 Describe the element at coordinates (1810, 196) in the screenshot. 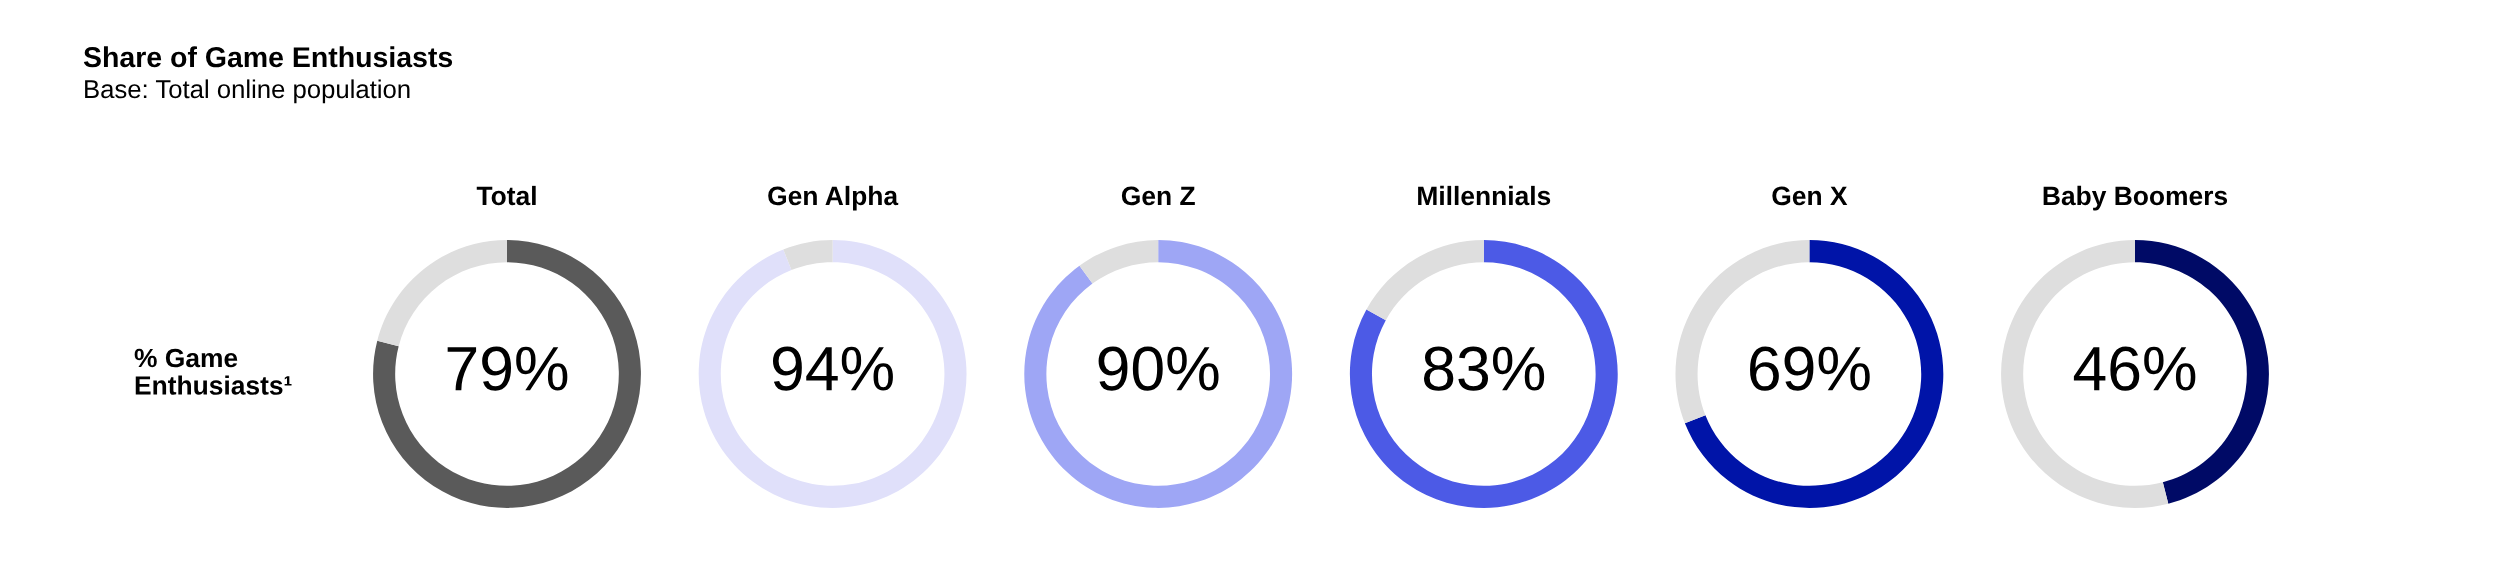

I see `chart-title: Gen X` at that location.